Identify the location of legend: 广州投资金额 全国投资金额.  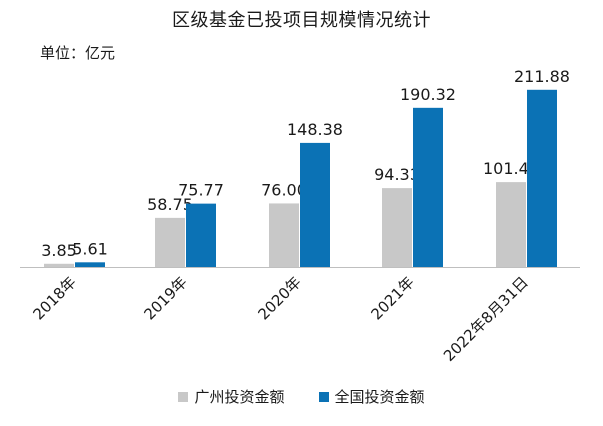
(301, 396).